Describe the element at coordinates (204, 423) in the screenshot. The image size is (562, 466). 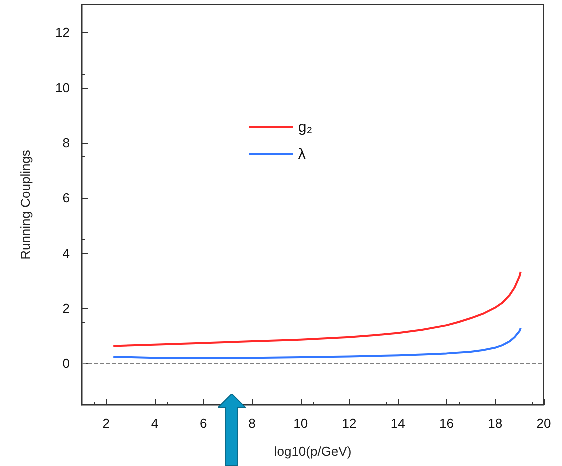
I see `x-tick-label: 6` at that location.